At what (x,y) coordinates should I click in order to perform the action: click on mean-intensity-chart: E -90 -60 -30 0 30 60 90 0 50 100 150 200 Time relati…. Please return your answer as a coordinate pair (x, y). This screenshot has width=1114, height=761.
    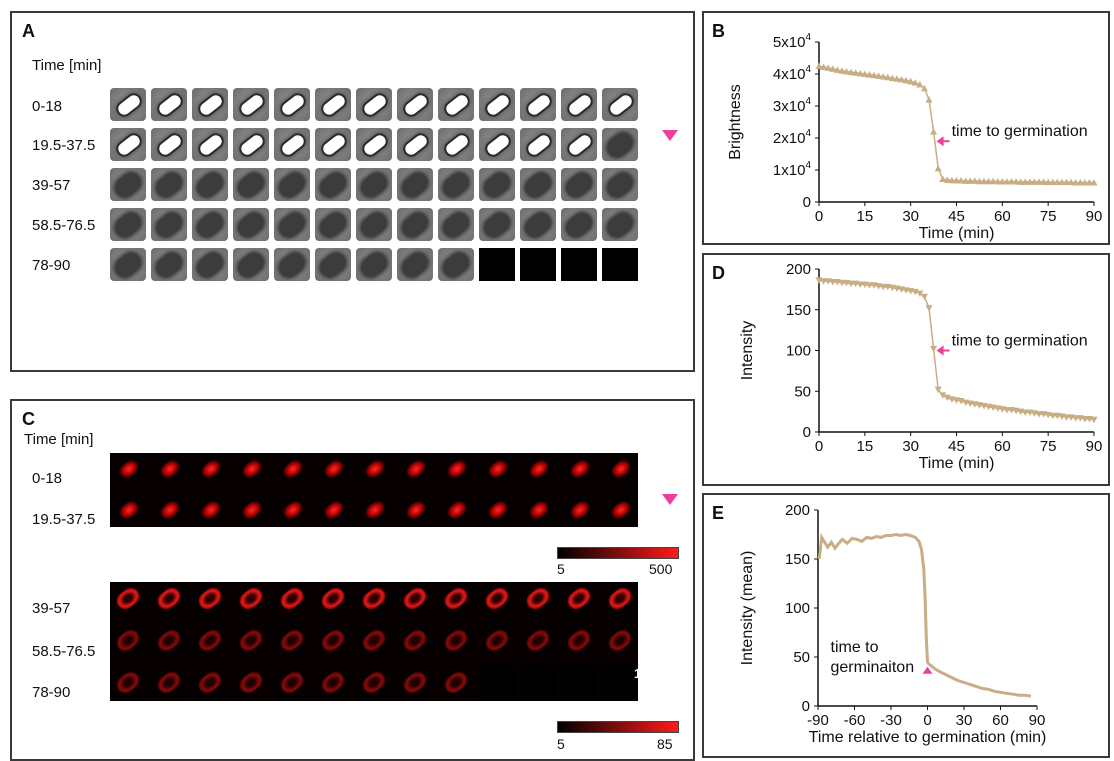
    Looking at the image, I should click on (879, 624).